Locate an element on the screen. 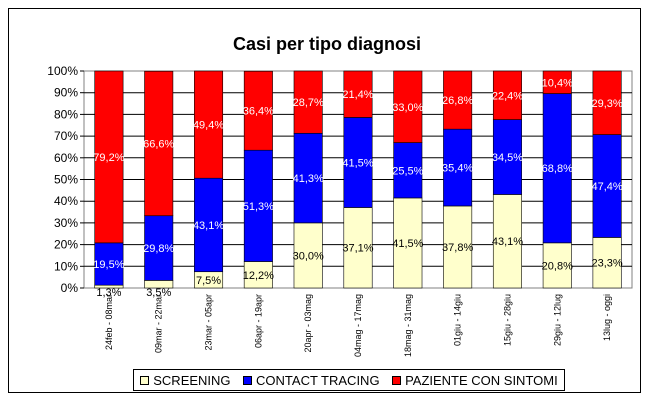 This screenshot has width=653, height=400. data-label: 26,8% is located at coordinates (457, 101).